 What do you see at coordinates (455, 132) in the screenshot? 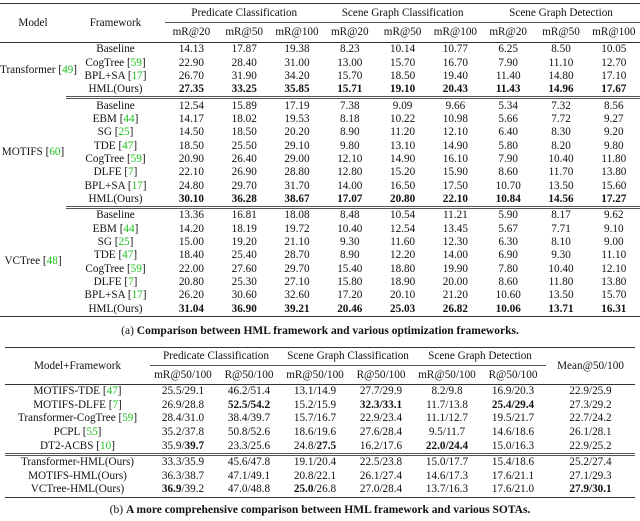
I see `value-cell: 12.10` at bounding box center [455, 132].